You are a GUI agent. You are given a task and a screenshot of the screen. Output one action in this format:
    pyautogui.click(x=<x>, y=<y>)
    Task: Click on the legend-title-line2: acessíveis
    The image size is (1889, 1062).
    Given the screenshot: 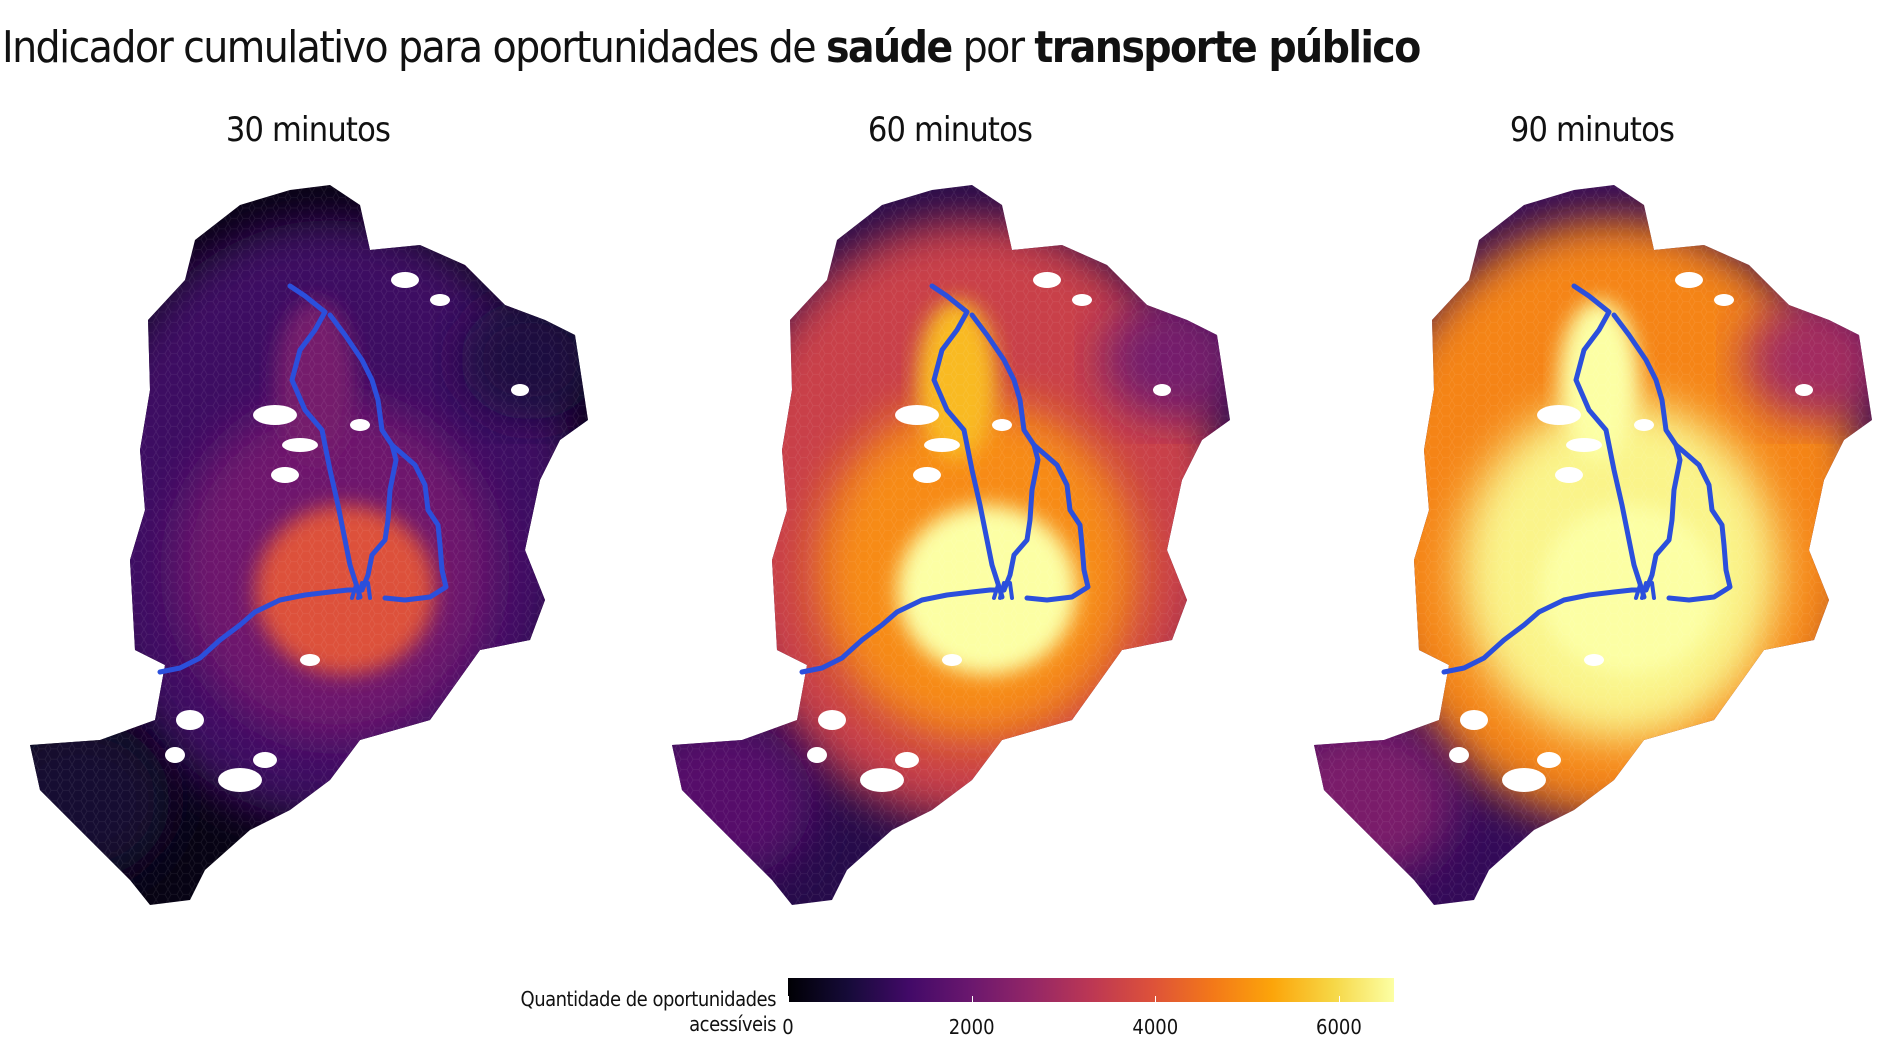 What is the action you would take?
    pyautogui.click(x=732, y=1024)
    